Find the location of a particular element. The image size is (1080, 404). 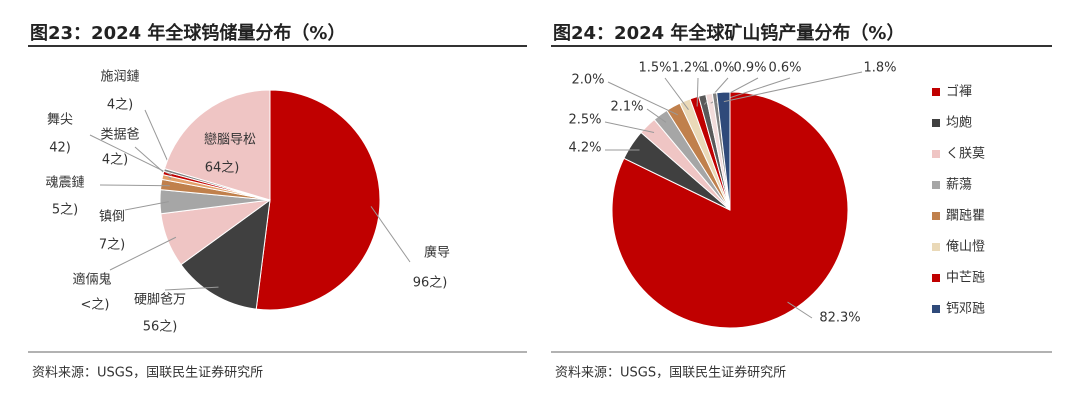

slice-label: 类据爸 is located at coordinates (119, 135).